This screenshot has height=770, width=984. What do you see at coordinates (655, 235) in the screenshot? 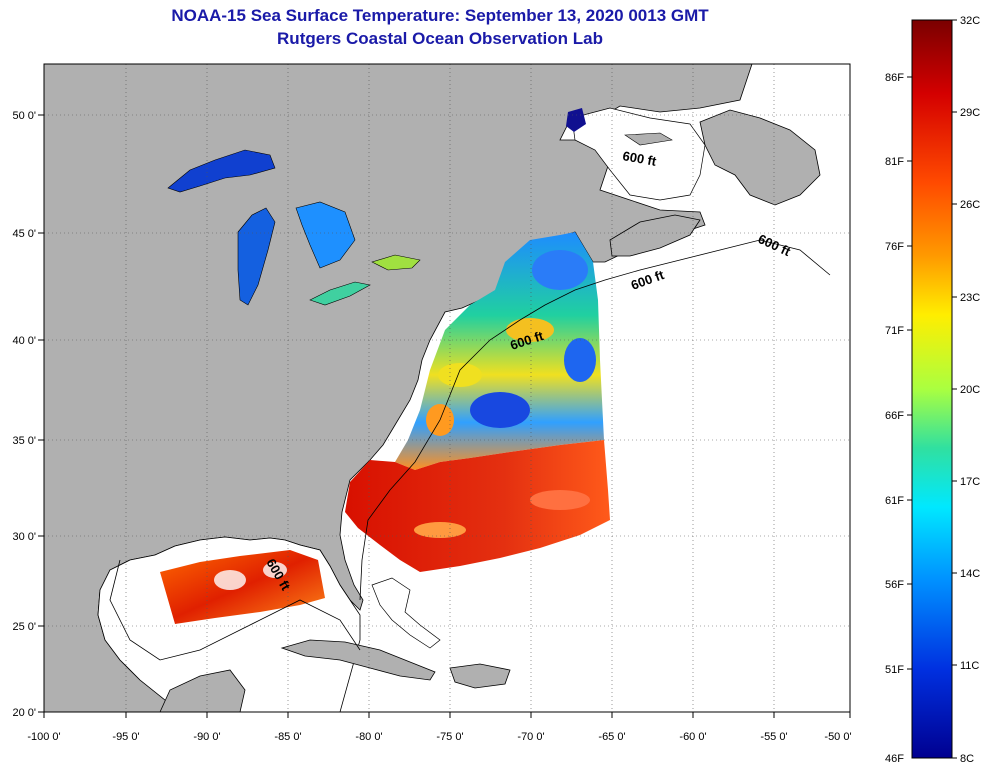
I see `land-nova-scotia` at bounding box center [655, 235].